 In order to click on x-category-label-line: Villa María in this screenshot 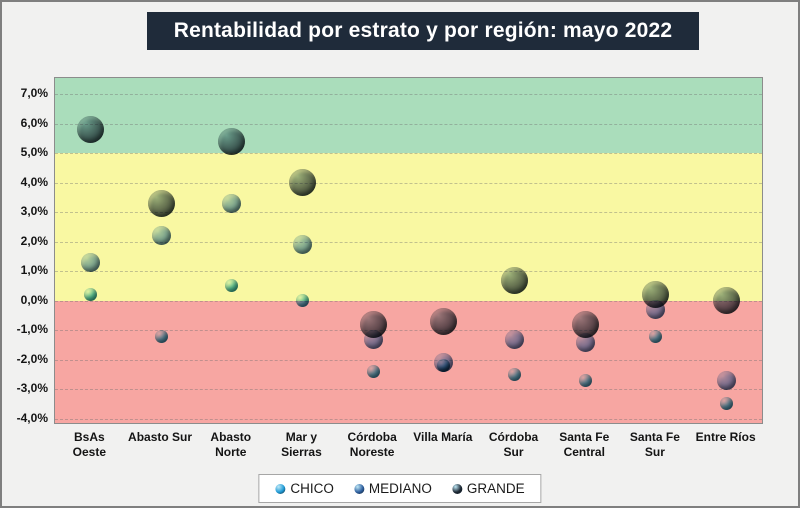, I will do `click(443, 437)`.